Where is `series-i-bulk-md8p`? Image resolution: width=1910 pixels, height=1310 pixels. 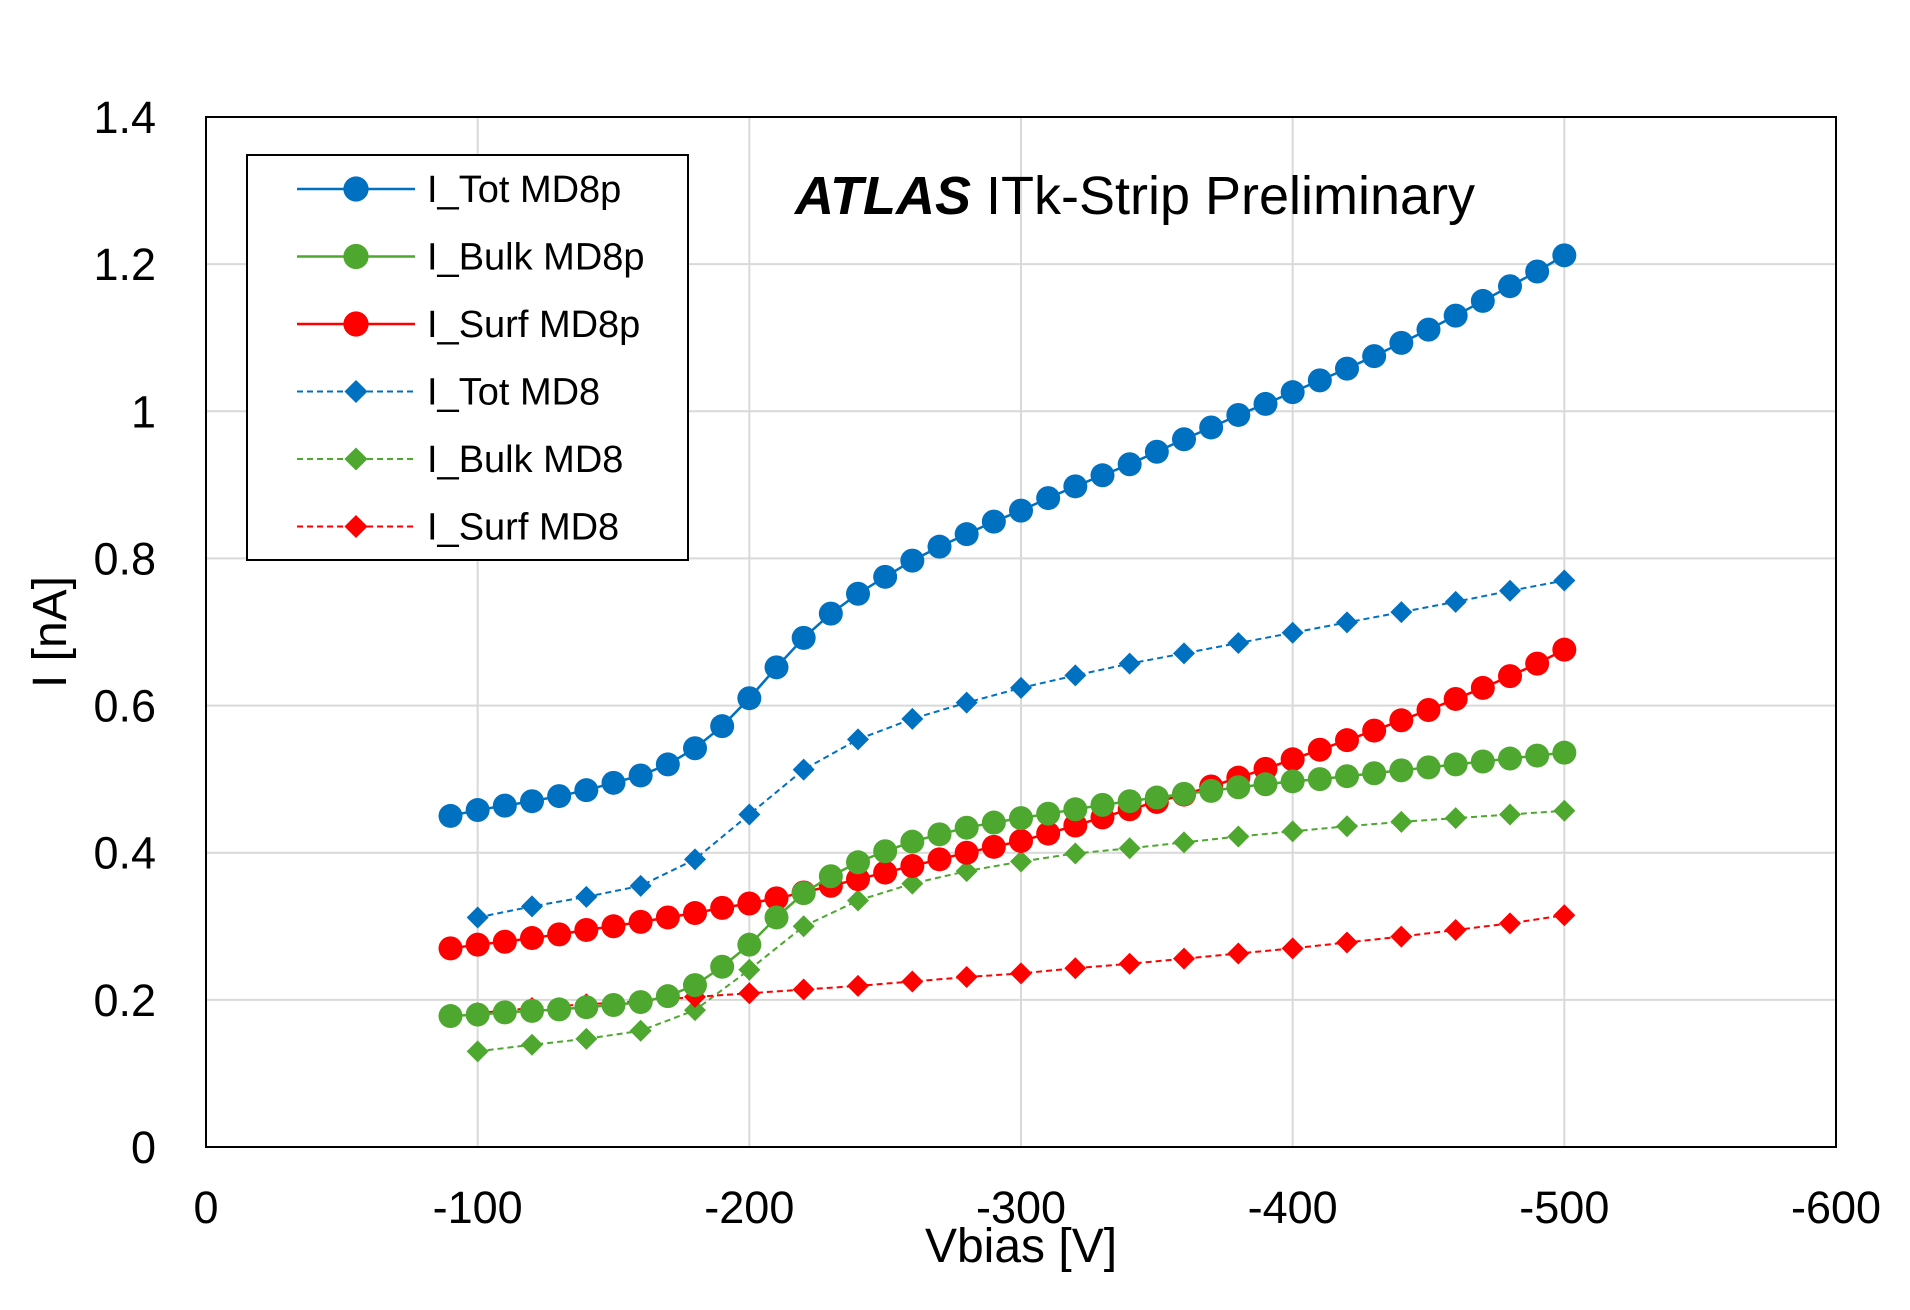 series-i-bulk-md8p is located at coordinates (1007, 884).